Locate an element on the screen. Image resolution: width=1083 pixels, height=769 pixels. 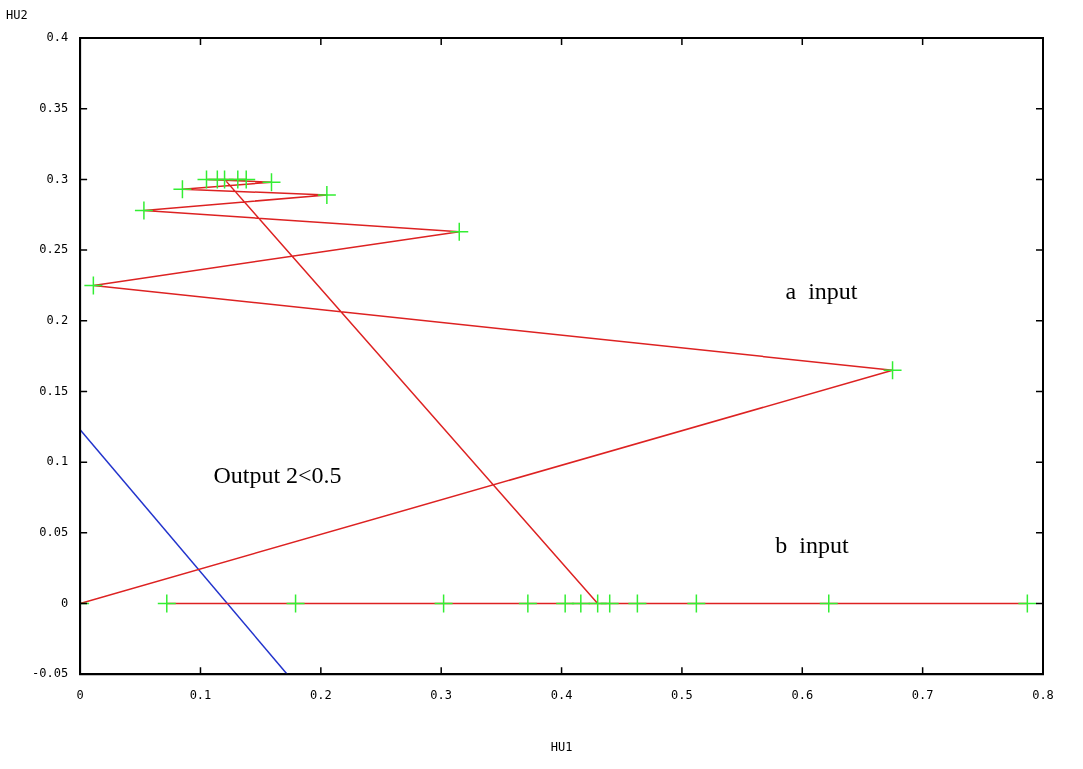
annotation: a input is located at coordinates (821, 290).